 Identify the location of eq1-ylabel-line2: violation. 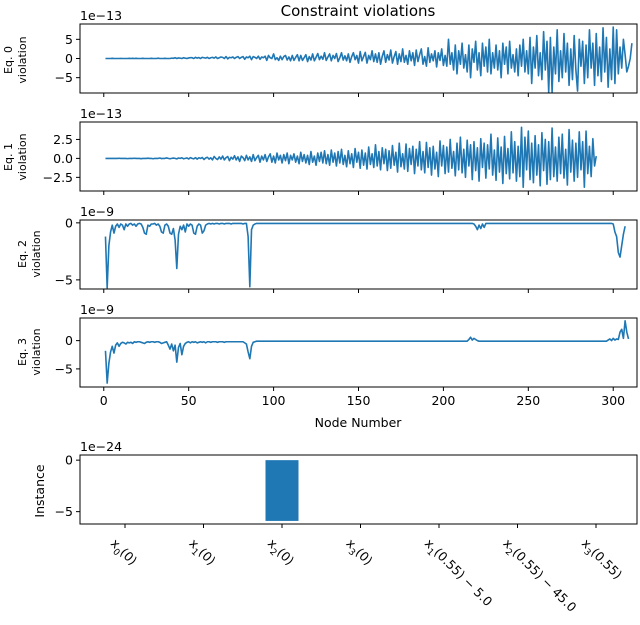
(22, 156).